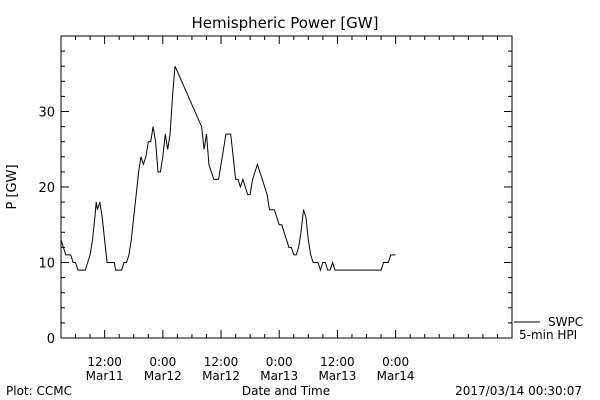 The image size is (600, 400). What do you see at coordinates (46, 264) in the screenshot?
I see `y-tick-label: 10` at bounding box center [46, 264].